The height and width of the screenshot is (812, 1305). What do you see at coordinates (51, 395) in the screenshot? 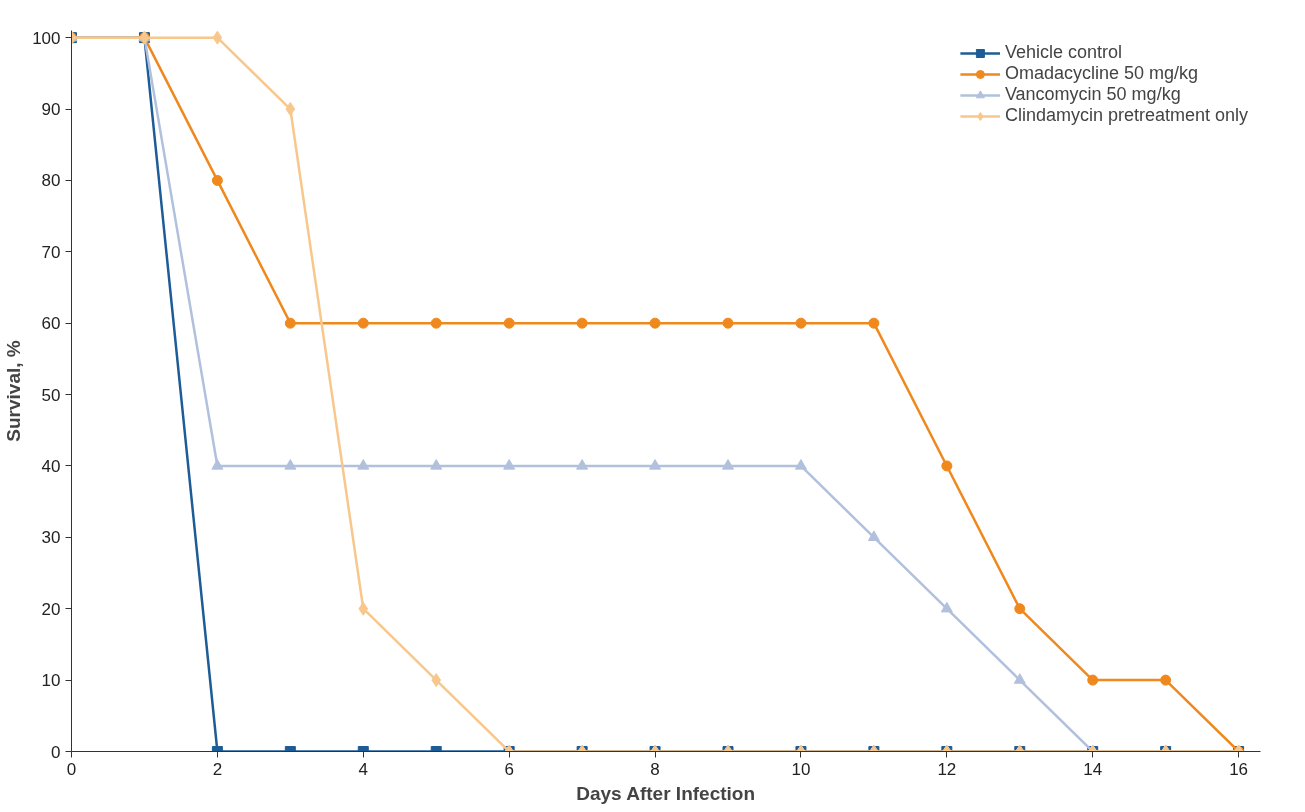
I see `y-tick-label: 50` at bounding box center [51, 395].